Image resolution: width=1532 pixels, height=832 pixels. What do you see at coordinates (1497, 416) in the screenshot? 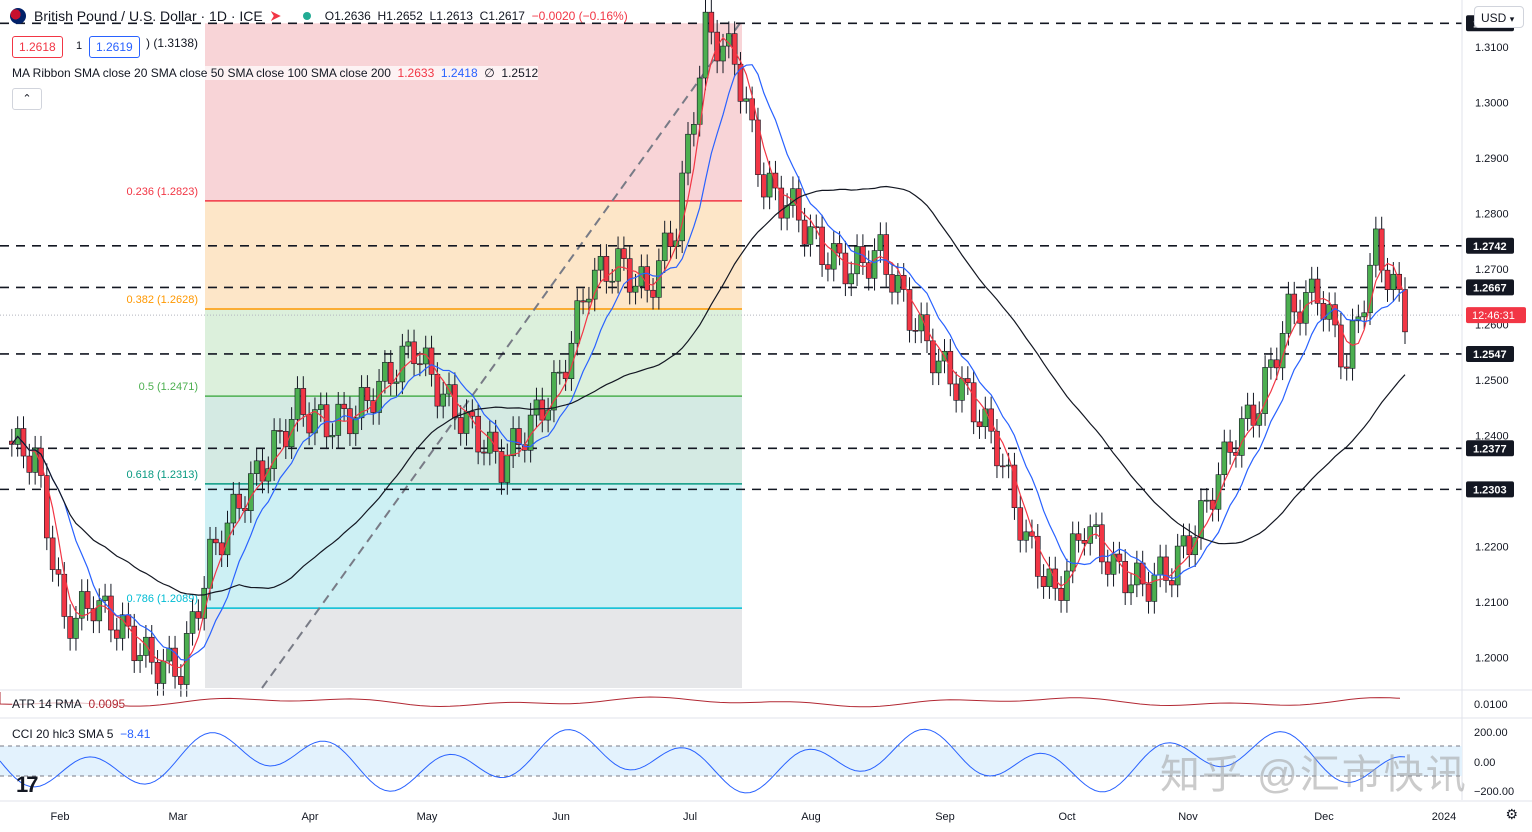
I see `price-axis-bg` at bounding box center [1497, 416].